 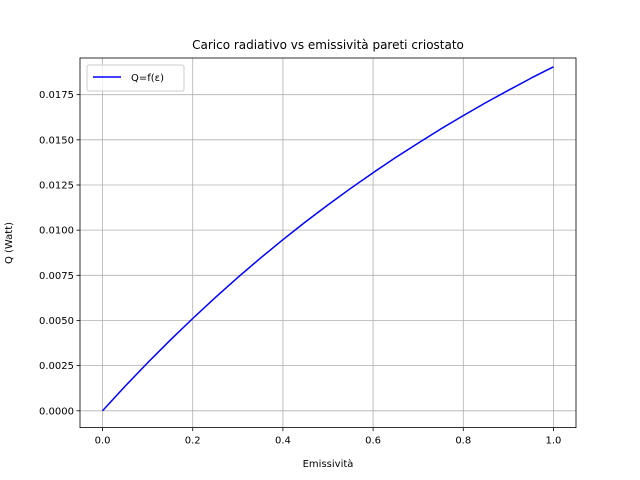 What do you see at coordinates (56, 140) in the screenshot?
I see `y-tick-label: 0.0150` at bounding box center [56, 140].